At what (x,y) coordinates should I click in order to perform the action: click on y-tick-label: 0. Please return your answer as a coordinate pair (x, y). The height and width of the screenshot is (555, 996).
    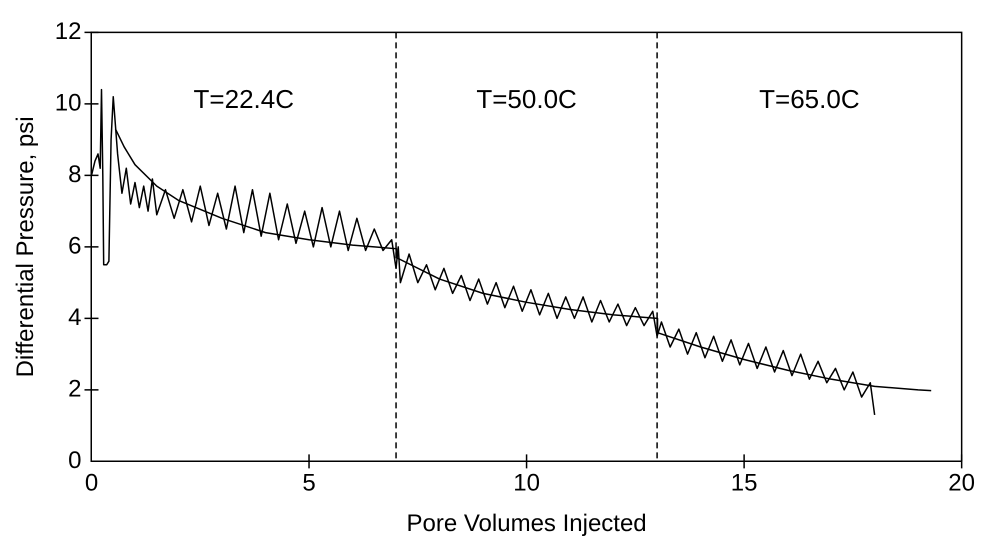
    Looking at the image, I should click on (75, 460).